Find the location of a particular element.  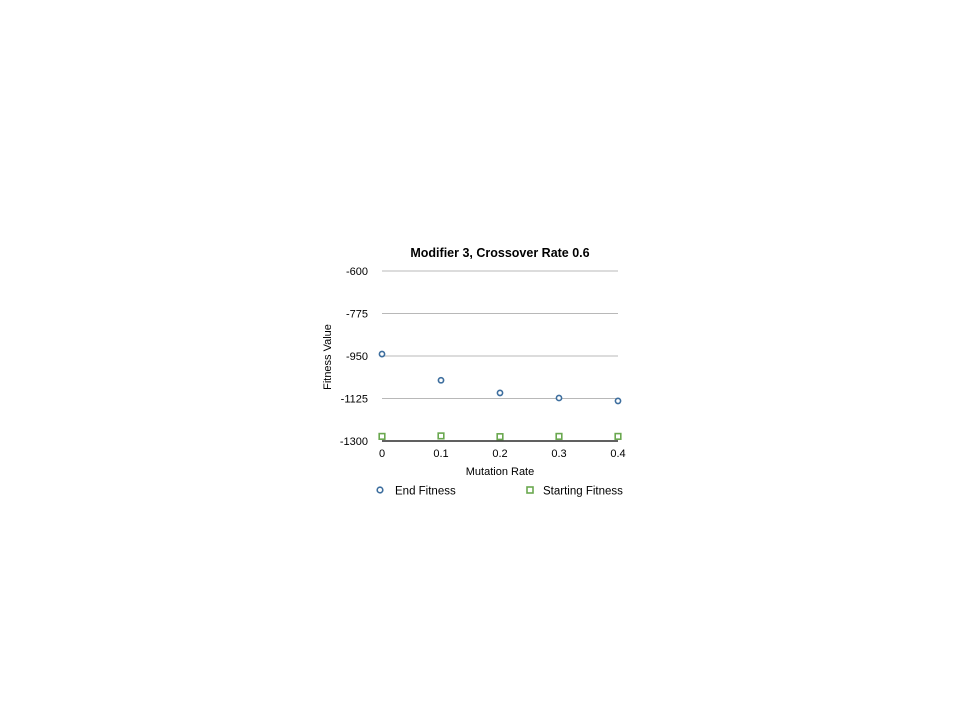

grid-lines is located at coordinates (500, 356).